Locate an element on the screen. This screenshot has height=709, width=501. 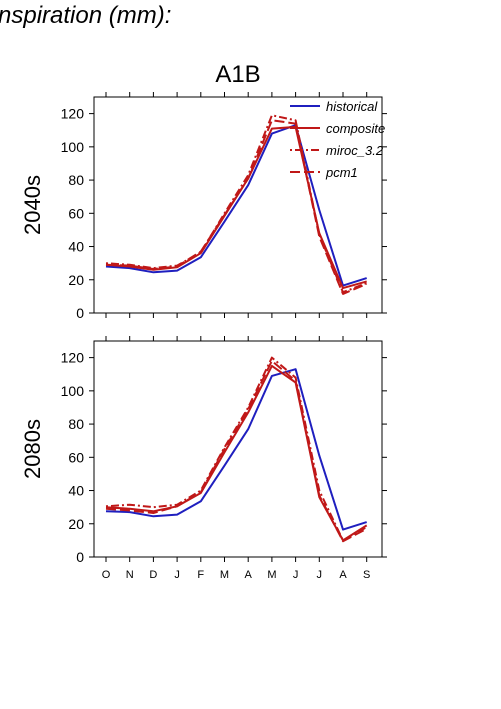
x-tick-label: D is located at coordinates (153, 575).